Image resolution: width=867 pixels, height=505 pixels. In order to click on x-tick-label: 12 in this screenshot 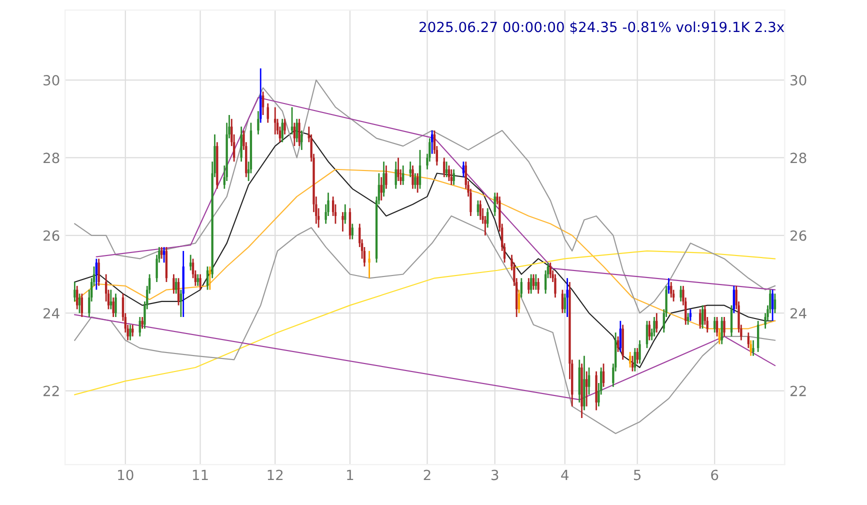, I will do `click(275, 475)`.